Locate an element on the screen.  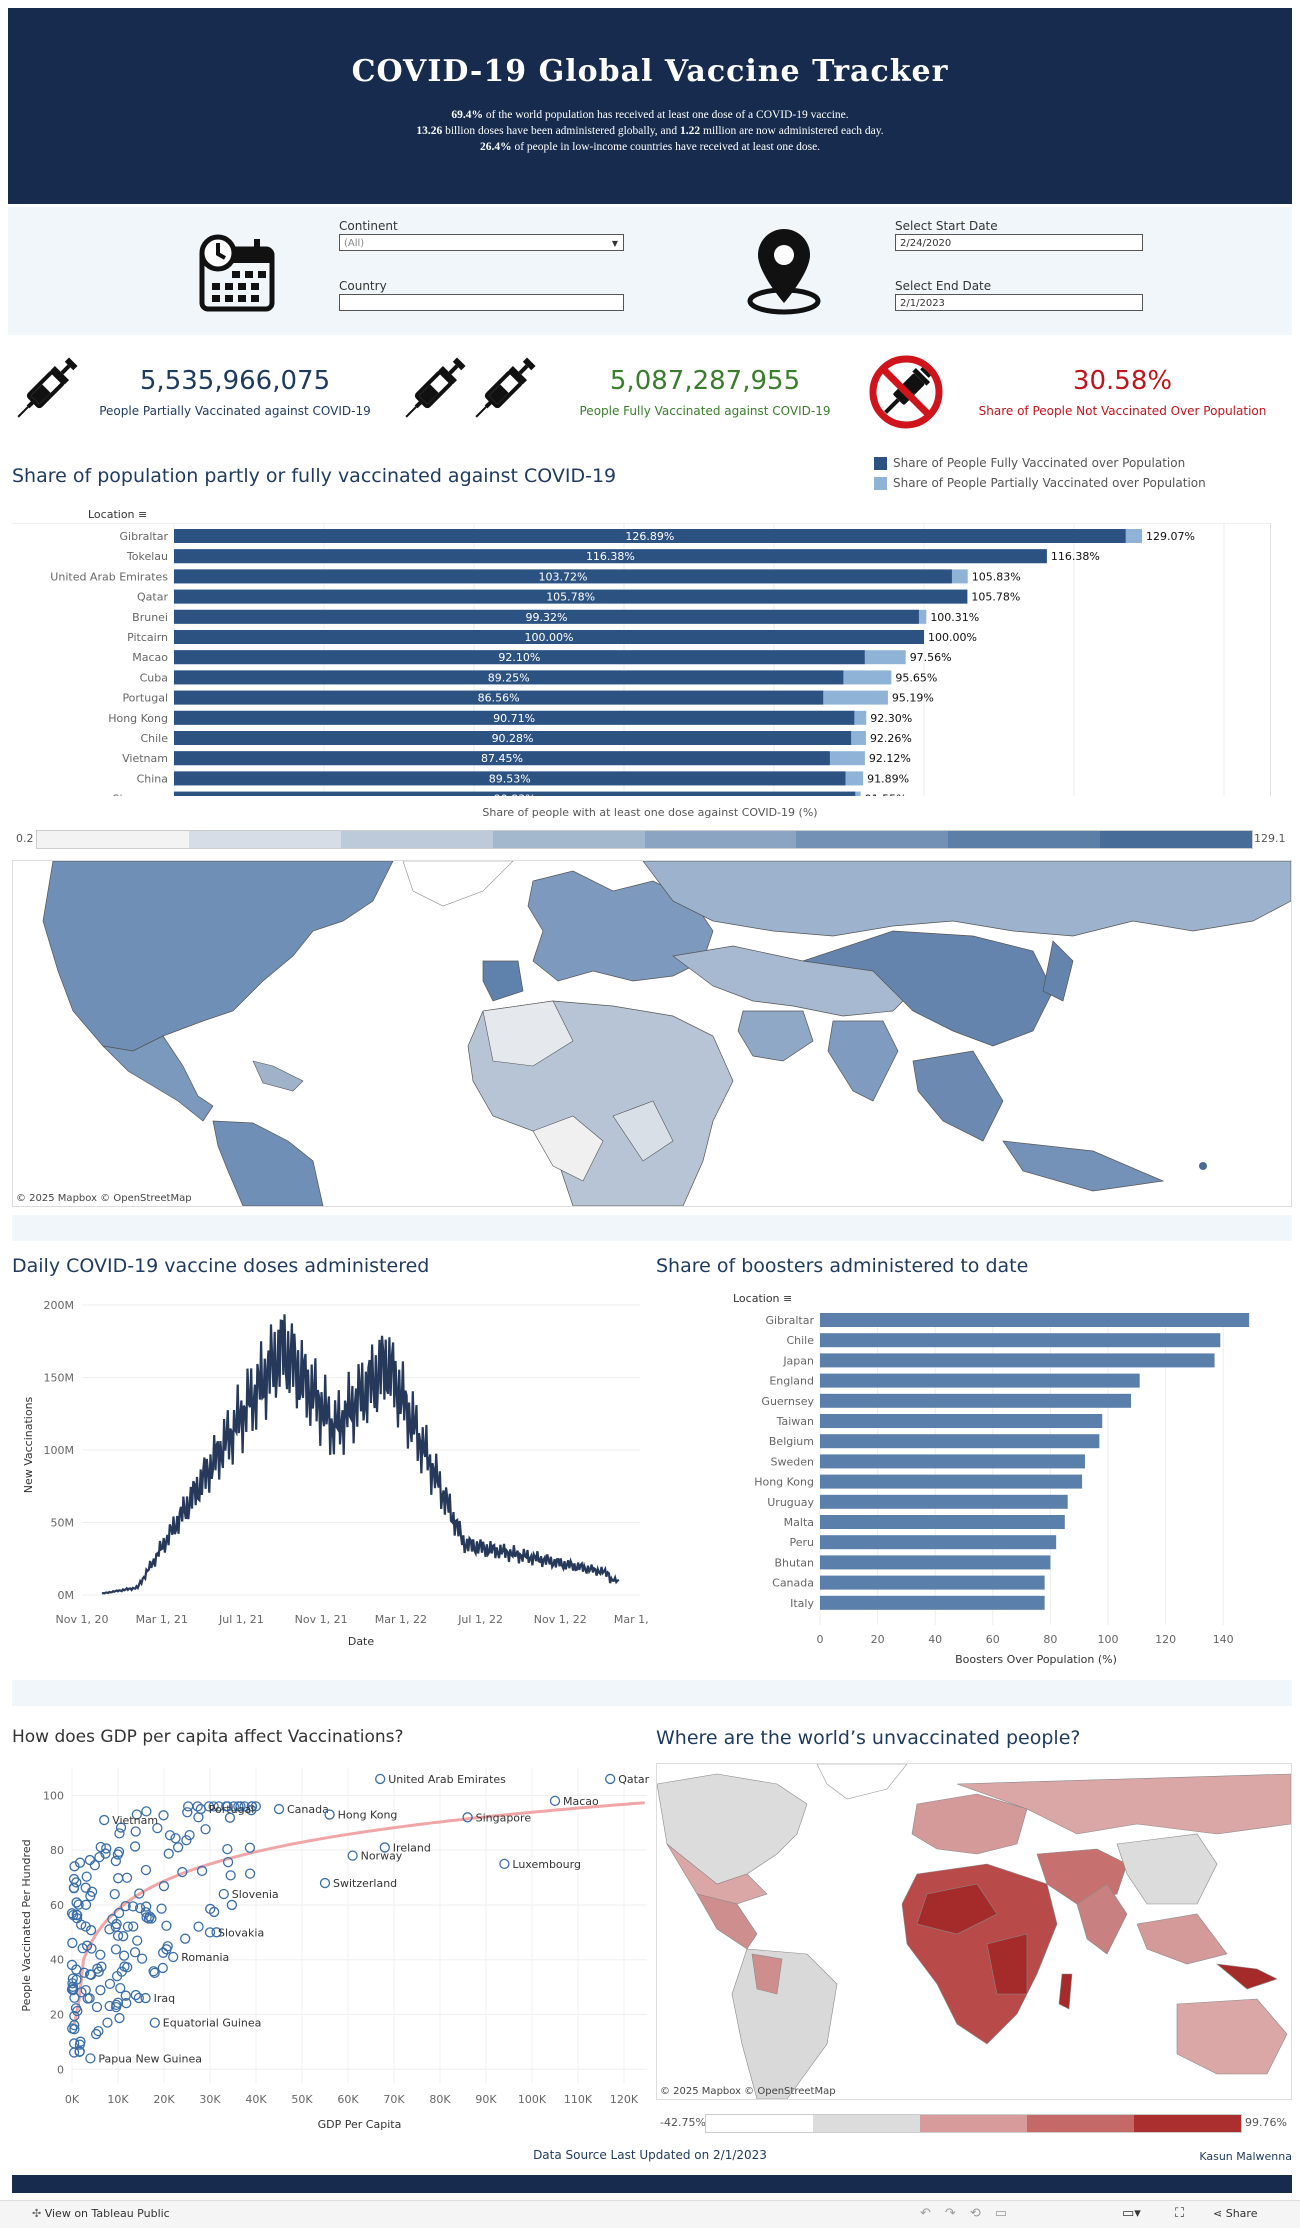
unvaccinated-world-map: © 2025 Mapbox © OpenStreetMap is located at coordinates (974, 1931).